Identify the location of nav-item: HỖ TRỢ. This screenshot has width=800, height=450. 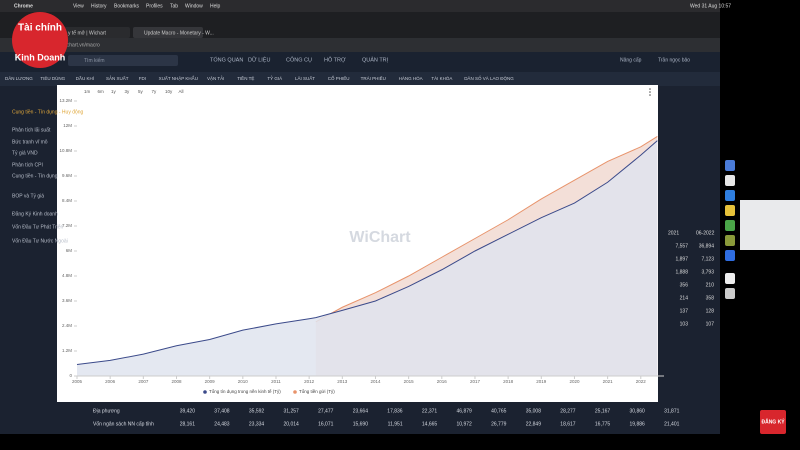
(335, 59).